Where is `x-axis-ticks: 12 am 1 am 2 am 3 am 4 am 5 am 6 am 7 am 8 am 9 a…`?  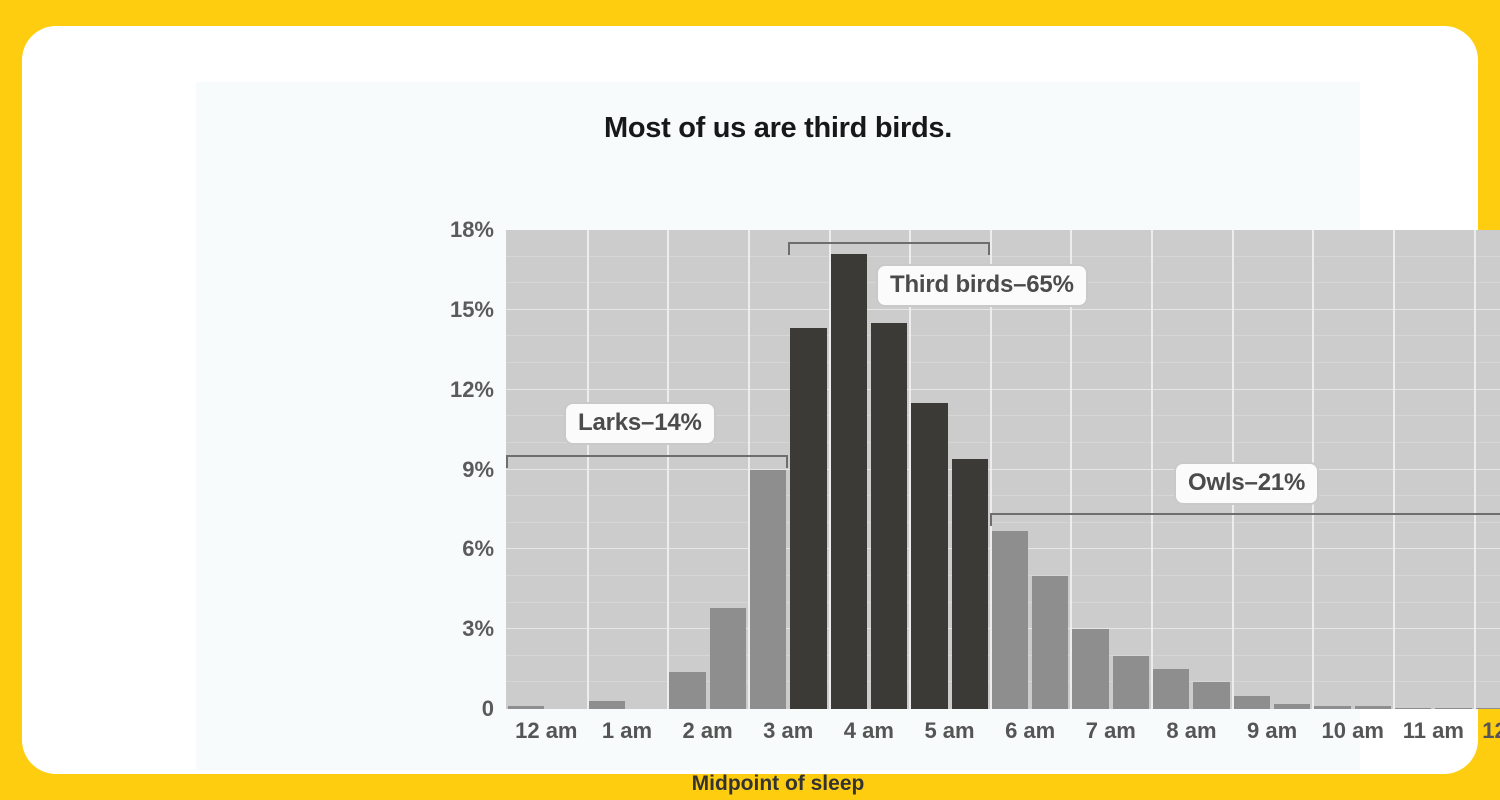
x-axis-ticks: 12 am 1 am 2 am 3 am 4 am 5 am 6 am 7 am 8 am 9 a… is located at coordinates (1003, 736).